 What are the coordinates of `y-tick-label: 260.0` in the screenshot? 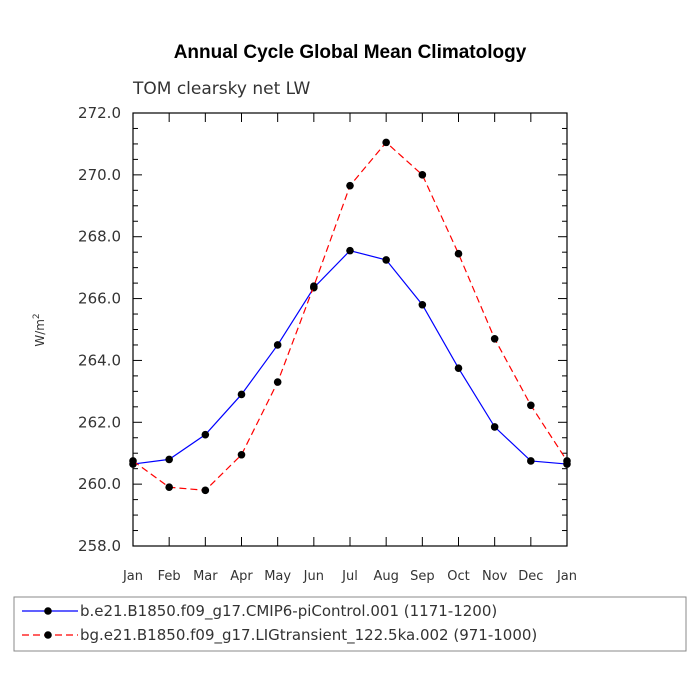 It's located at (99, 484).